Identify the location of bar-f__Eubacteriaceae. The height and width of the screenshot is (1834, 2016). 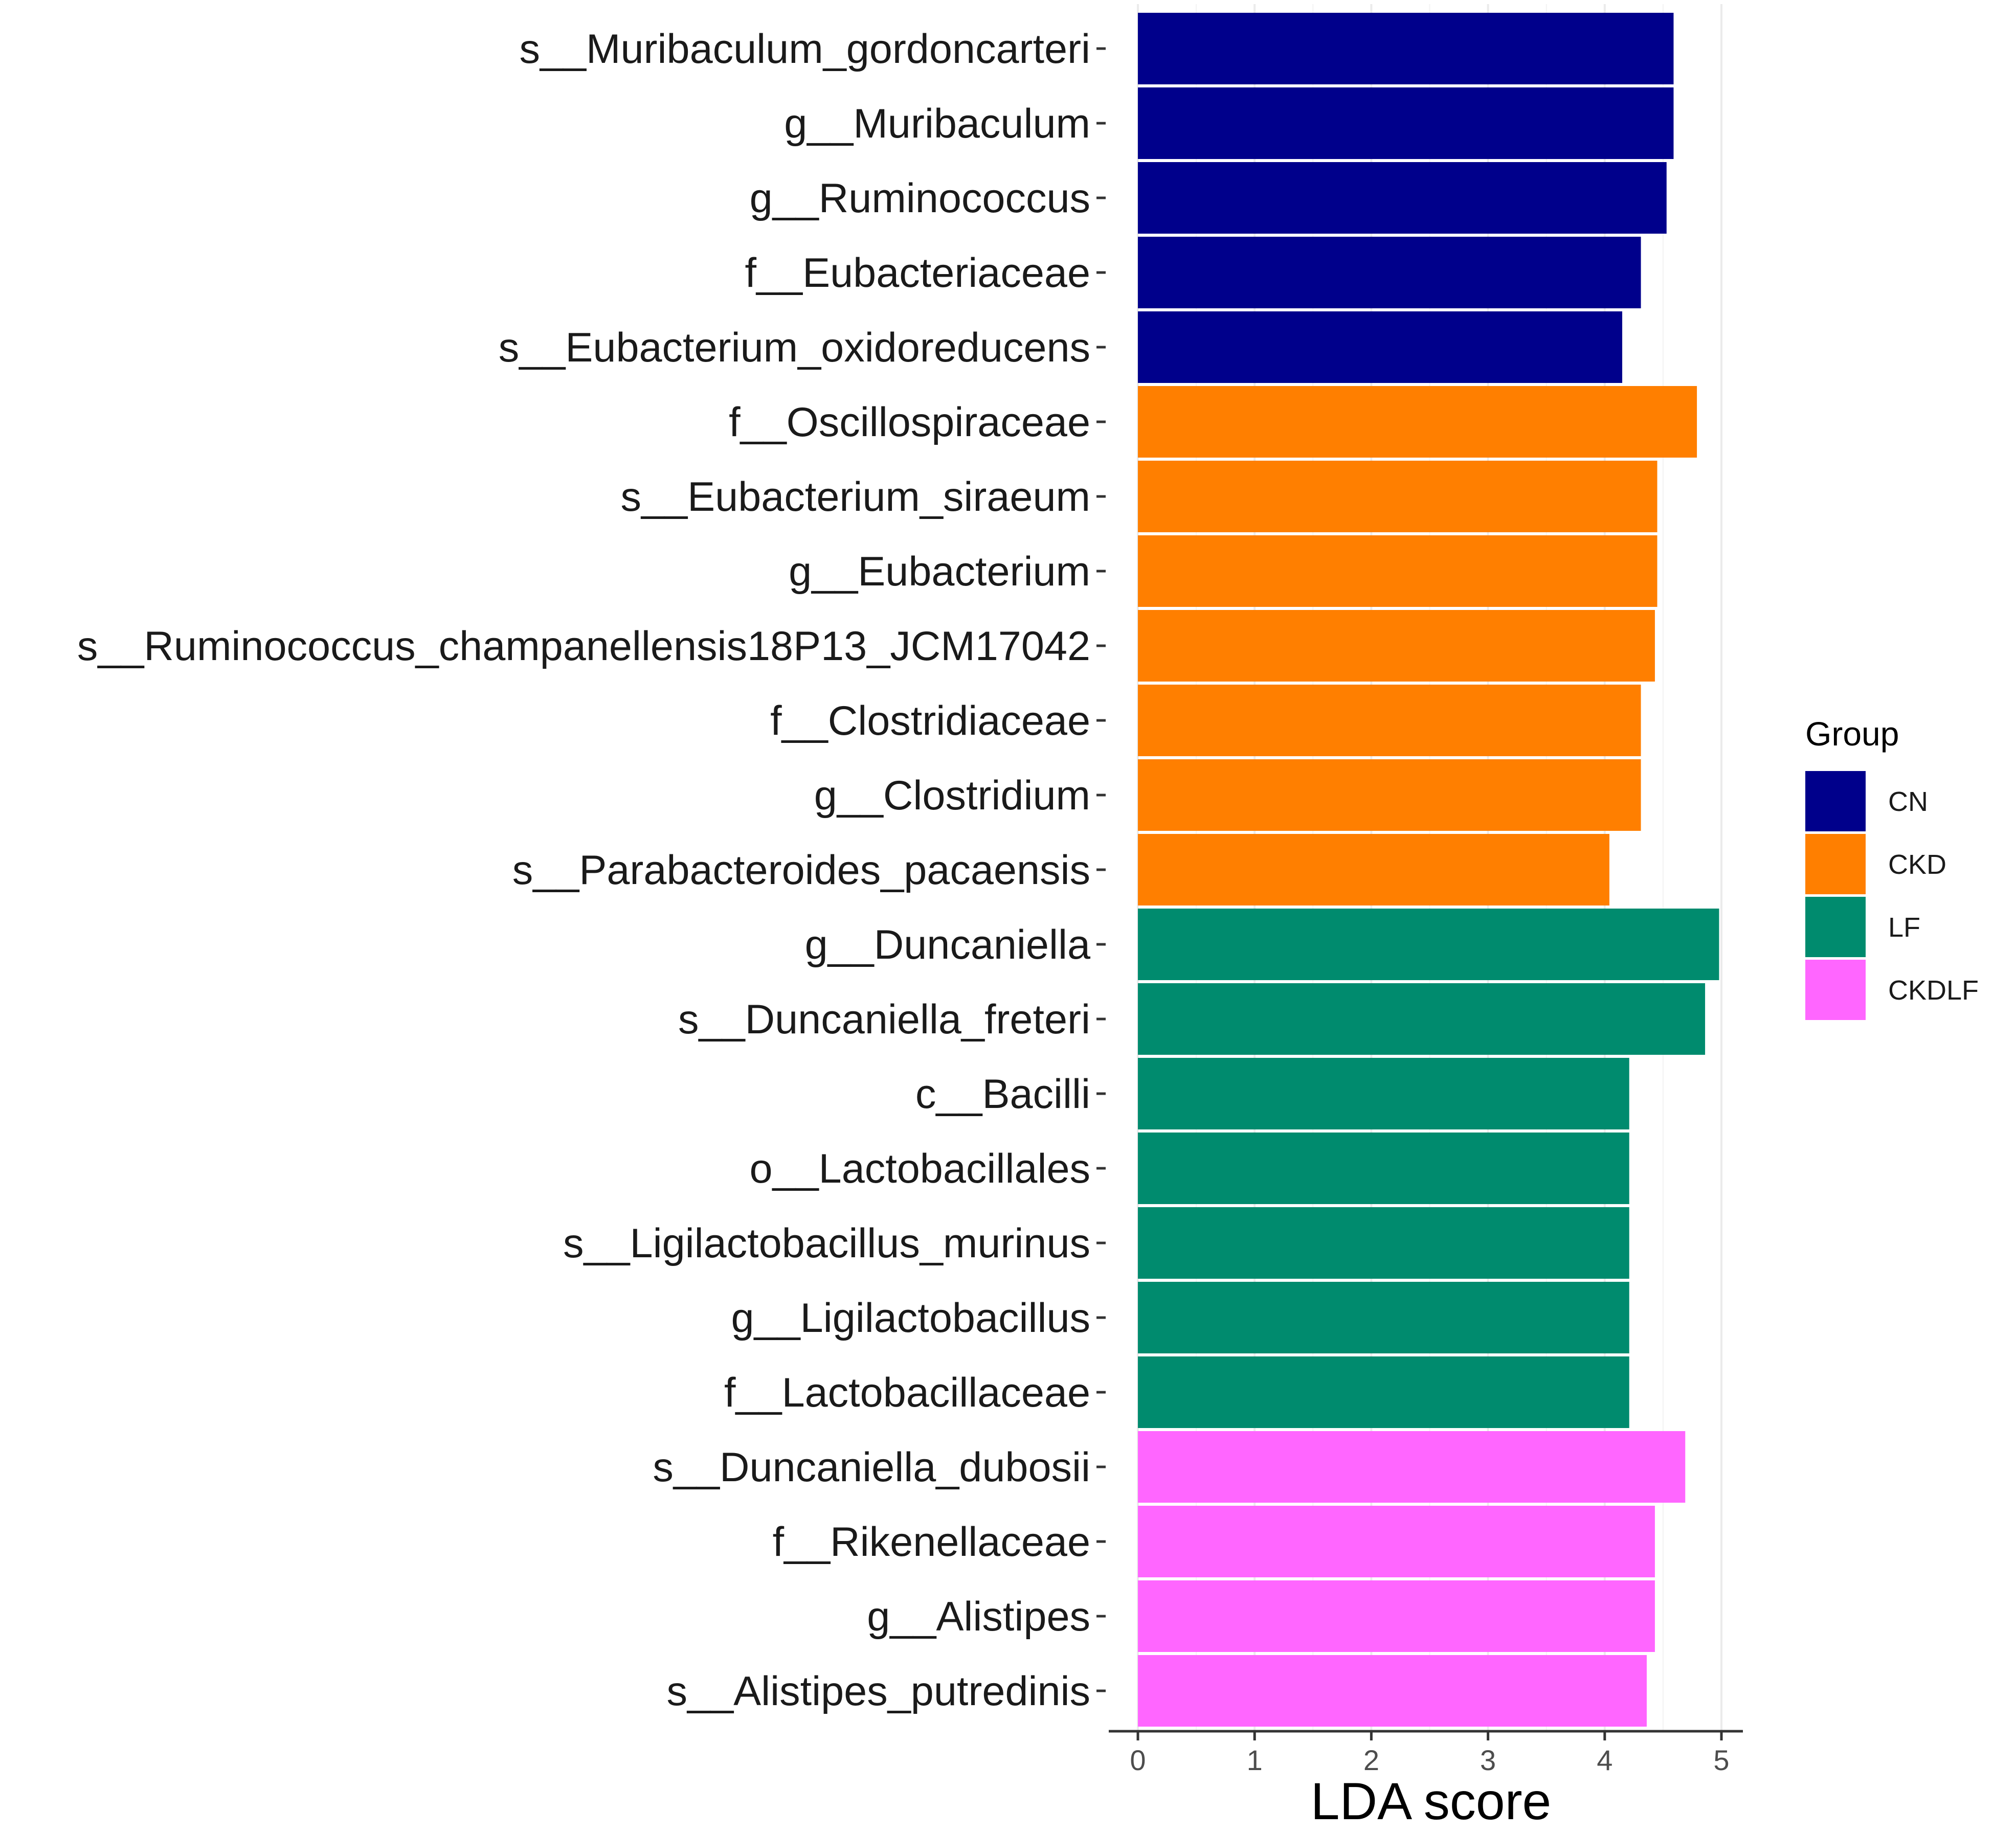
(1389, 272).